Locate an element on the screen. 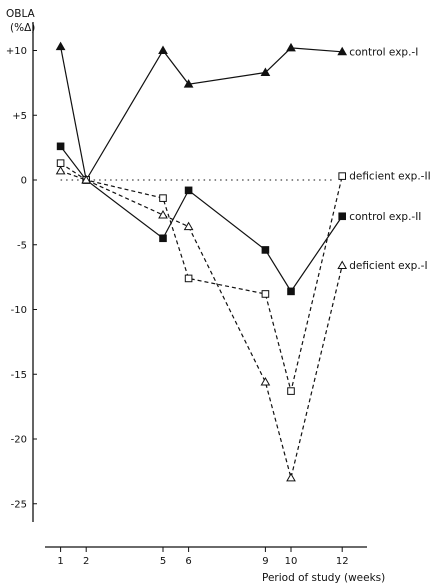 The image size is (436, 587). x-tick-label: 1 is located at coordinates (60, 561).